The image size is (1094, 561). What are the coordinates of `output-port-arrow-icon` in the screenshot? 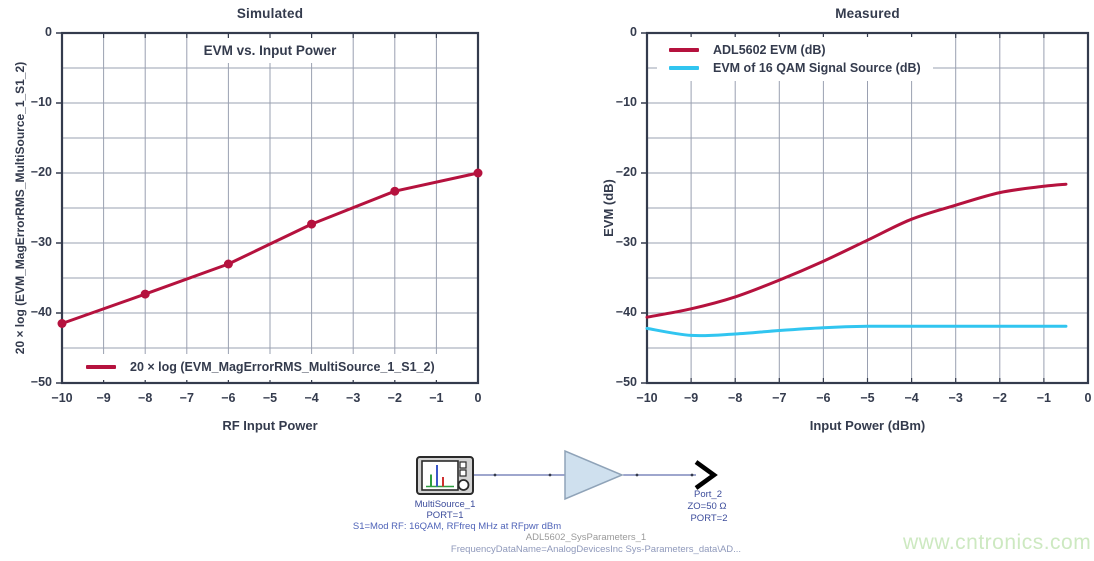 It's located at (706, 475).